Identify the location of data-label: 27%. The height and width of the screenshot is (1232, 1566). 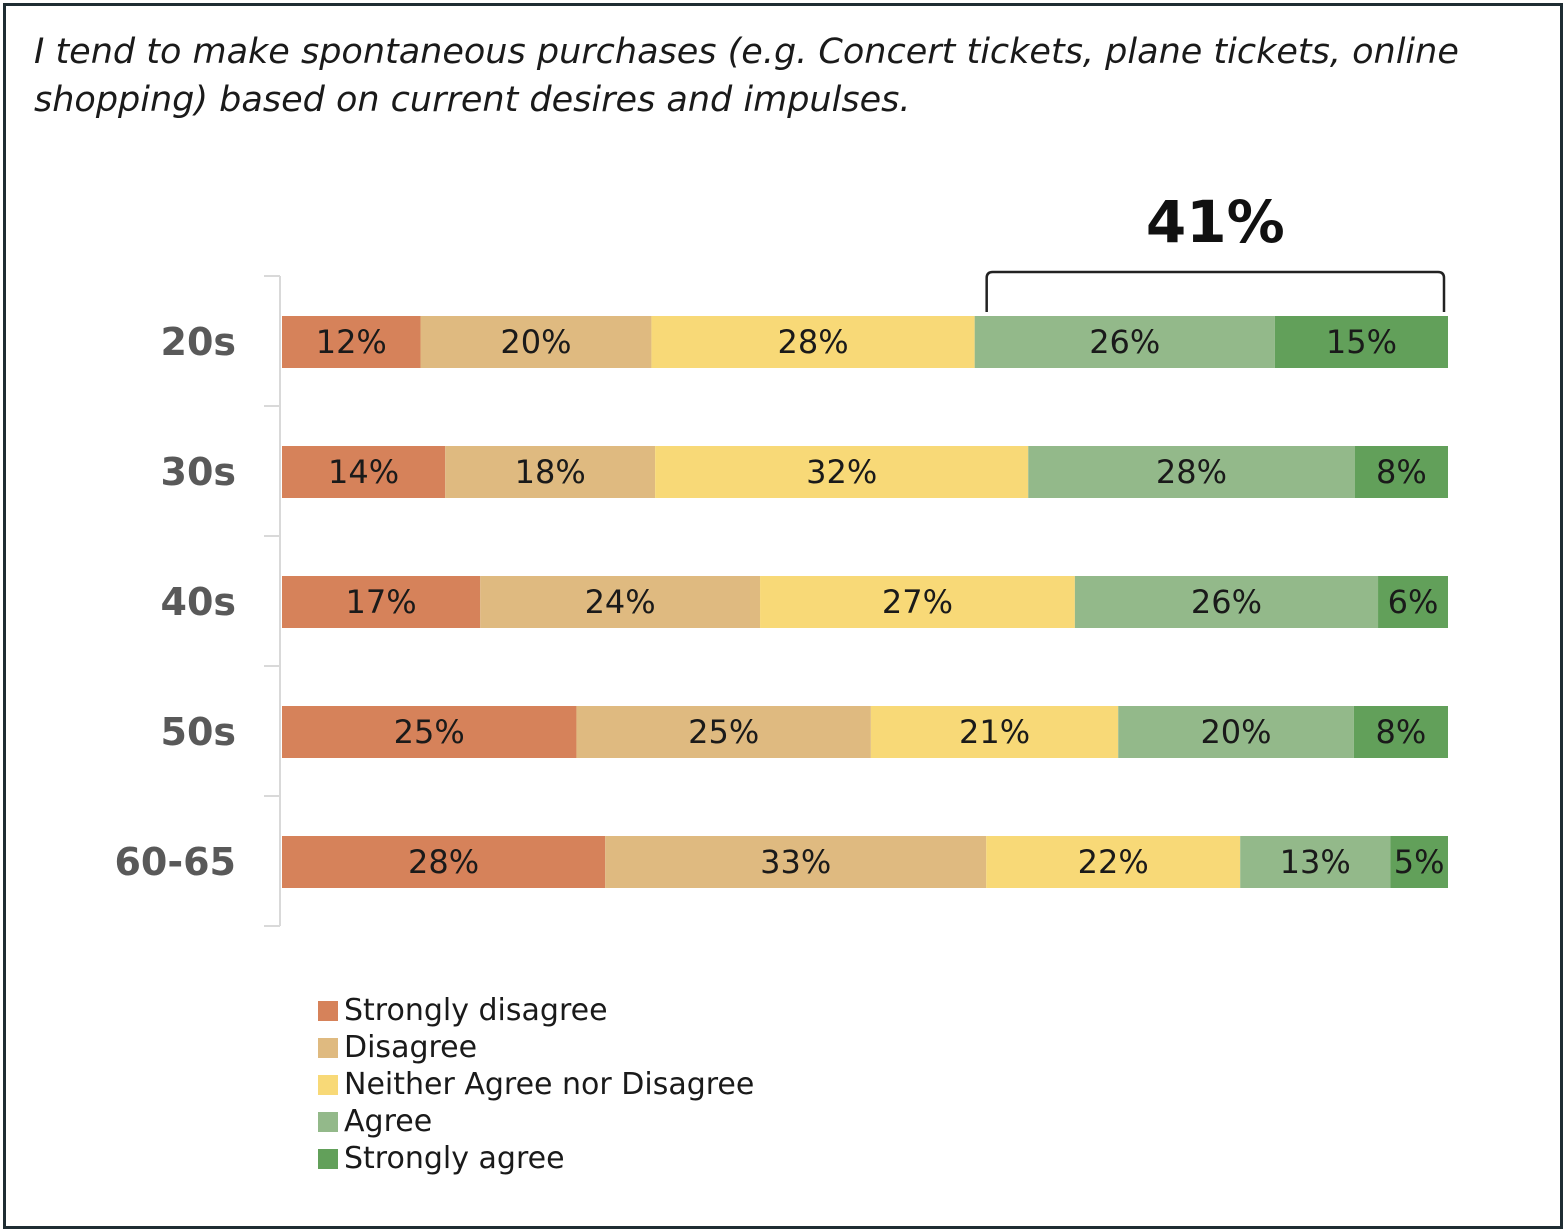
(917, 602).